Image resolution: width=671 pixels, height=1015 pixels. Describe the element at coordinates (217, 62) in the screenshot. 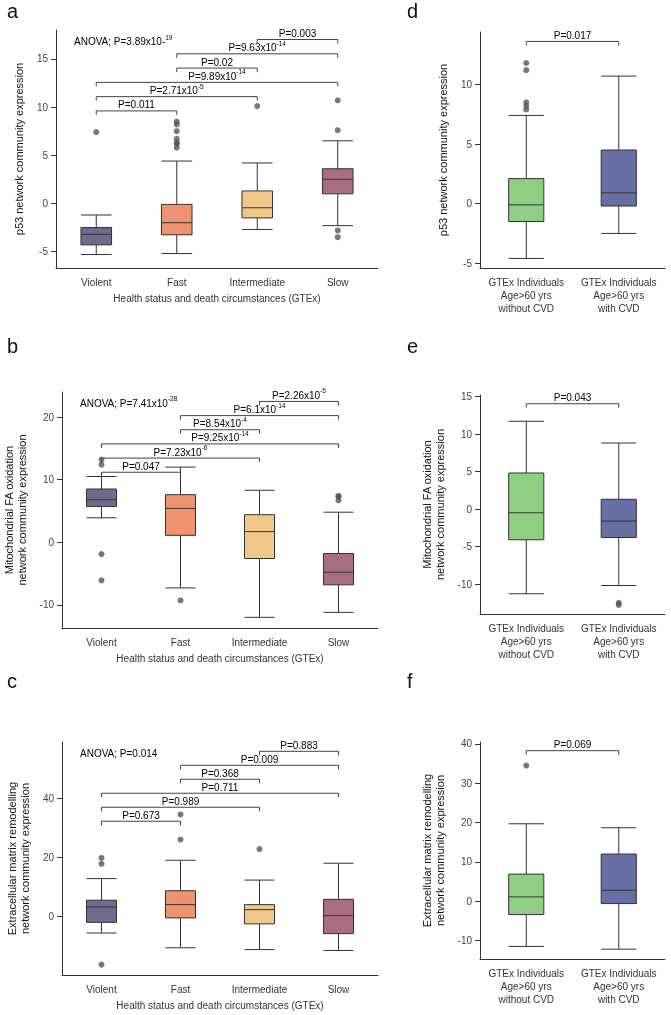

I see `annotation: P=0.02` at that location.